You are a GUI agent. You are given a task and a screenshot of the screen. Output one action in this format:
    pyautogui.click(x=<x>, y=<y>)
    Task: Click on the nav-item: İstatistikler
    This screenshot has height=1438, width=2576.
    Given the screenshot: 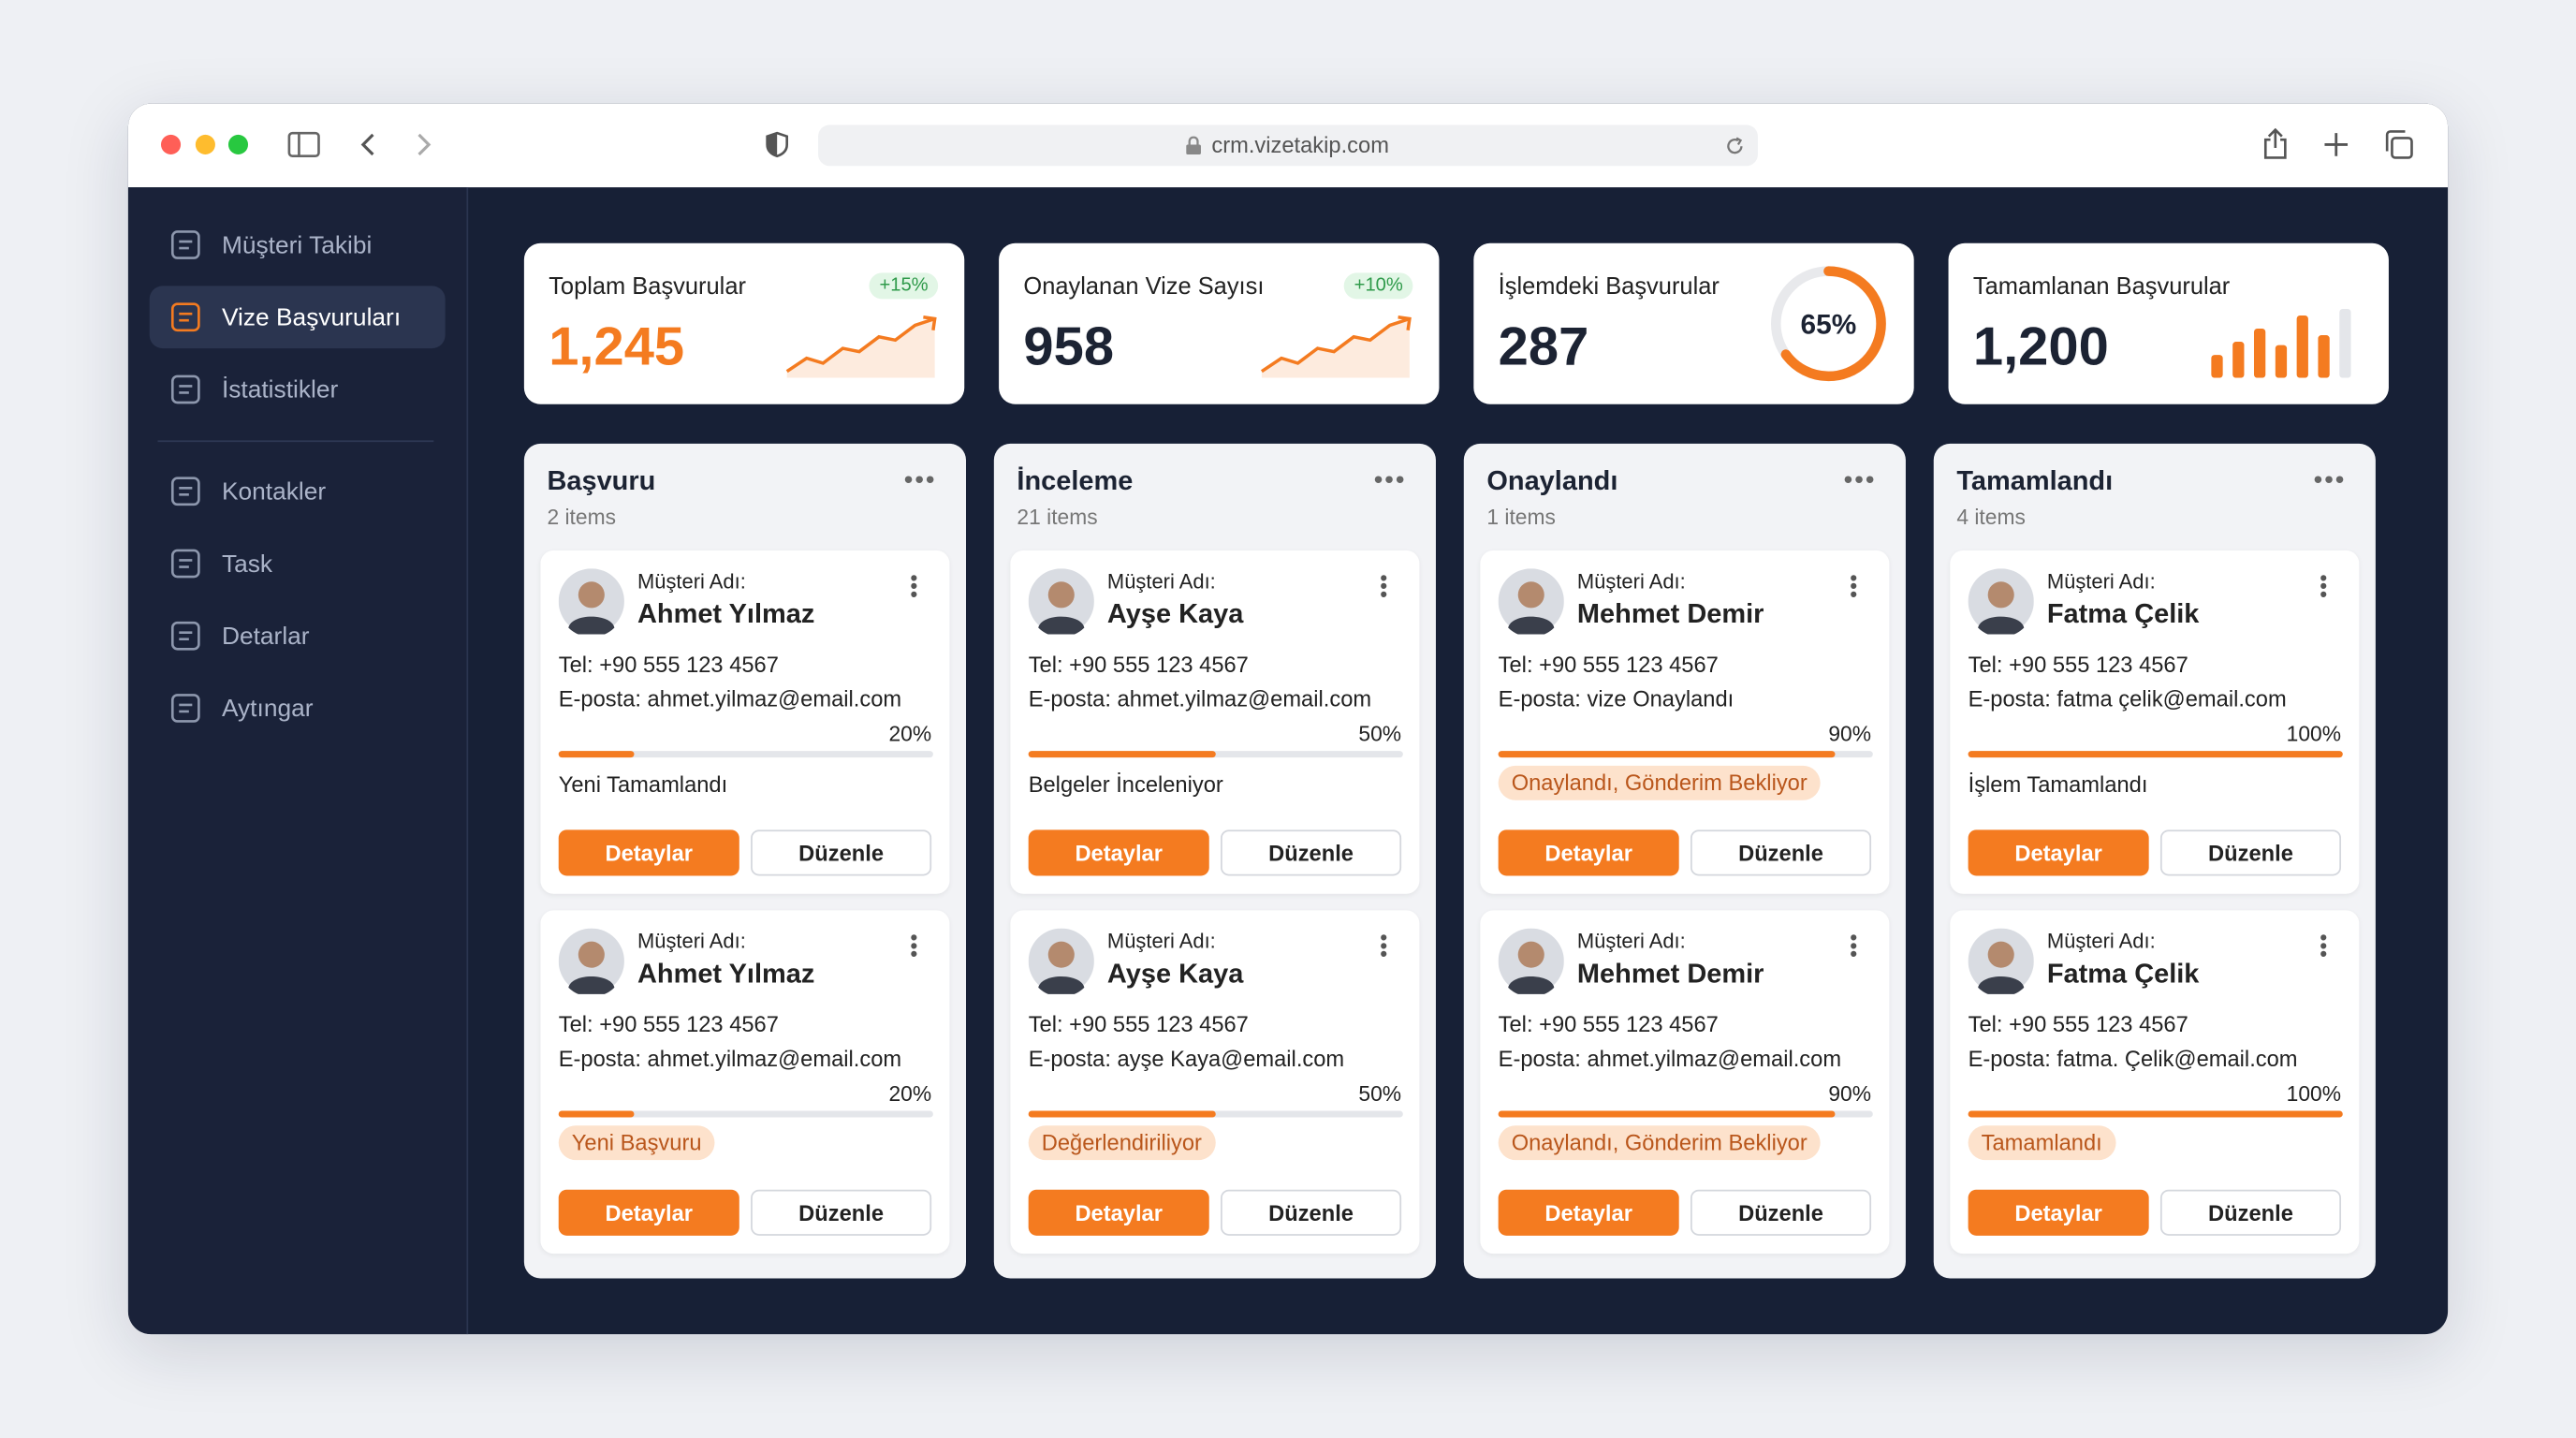 What is the action you would take?
    pyautogui.click(x=298, y=390)
    